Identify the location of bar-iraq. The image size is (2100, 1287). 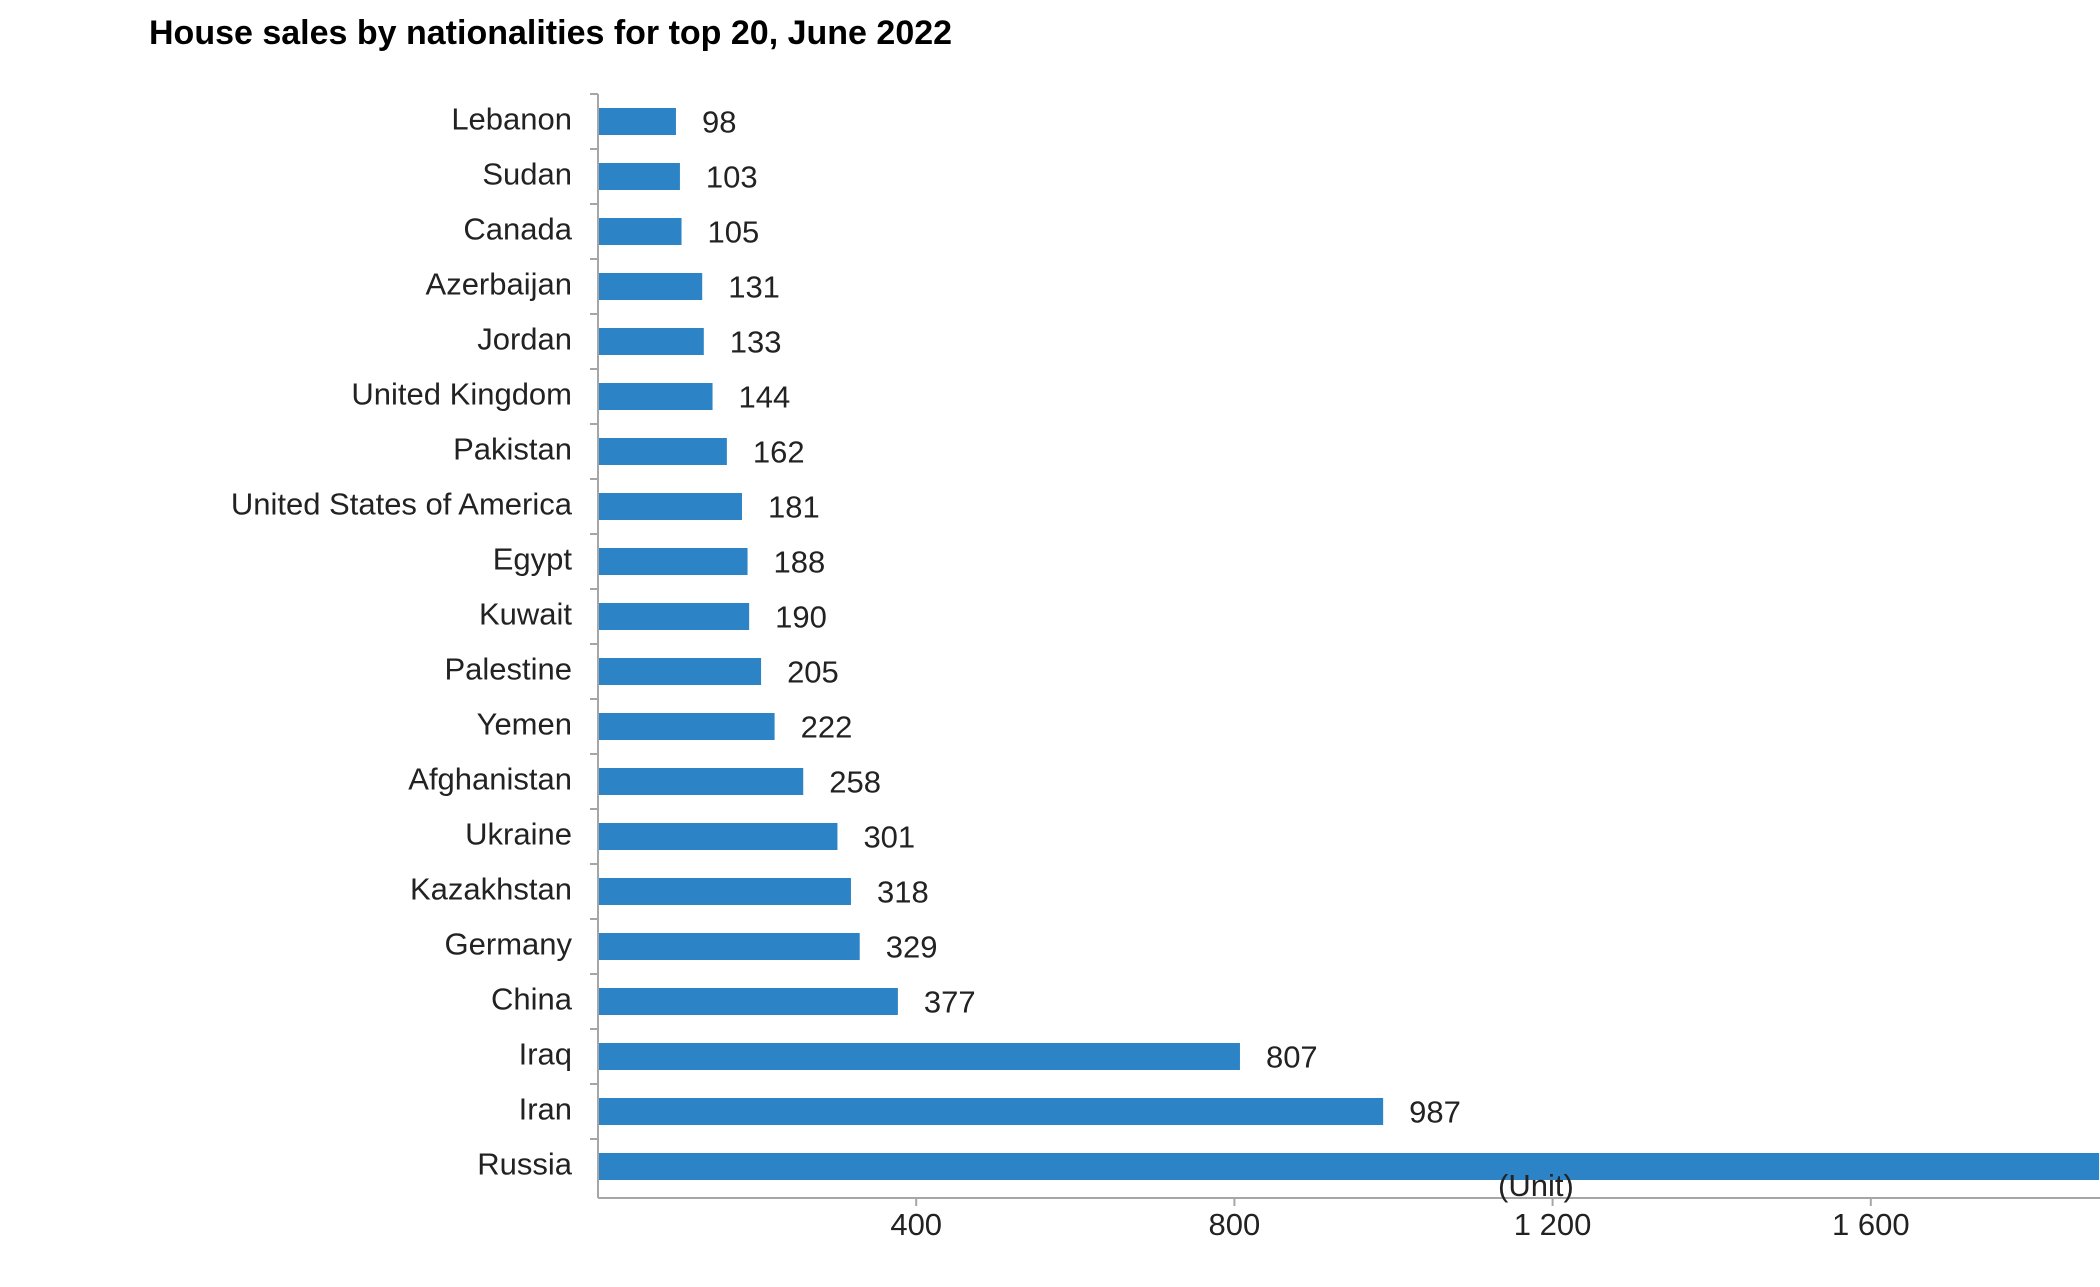
(919, 1056).